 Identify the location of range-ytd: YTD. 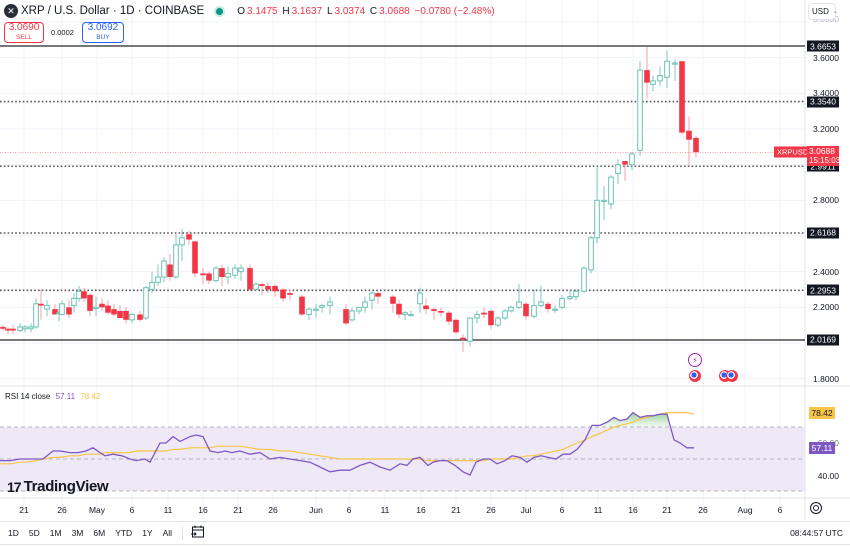
(124, 533).